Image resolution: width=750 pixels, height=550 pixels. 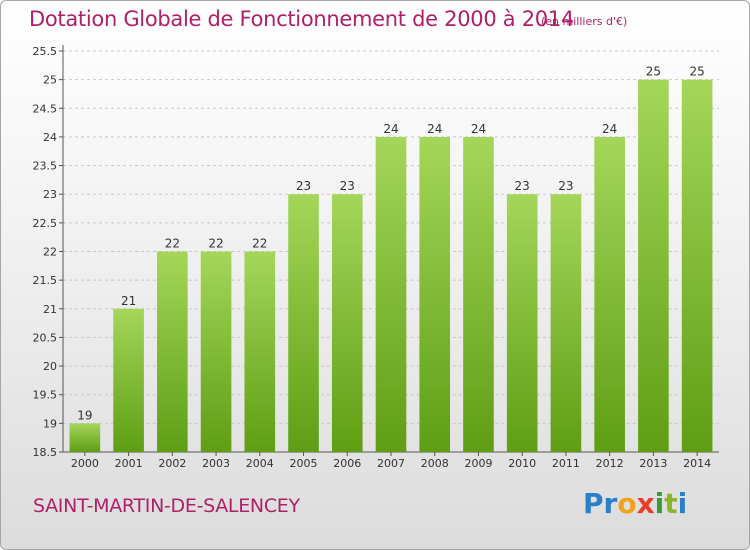 What do you see at coordinates (697, 463) in the screenshot?
I see `x-tick-label: 2014` at bounding box center [697, 463].